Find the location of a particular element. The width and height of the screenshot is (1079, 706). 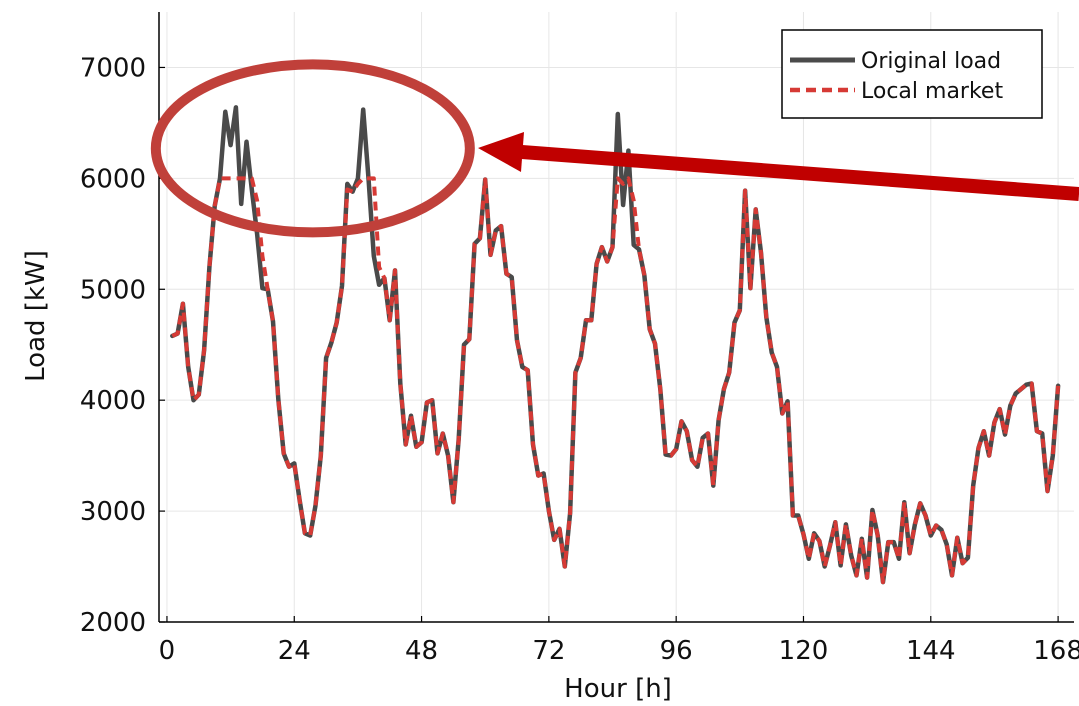

y-tick-label: 2000 is located at coordinates (113, 623).